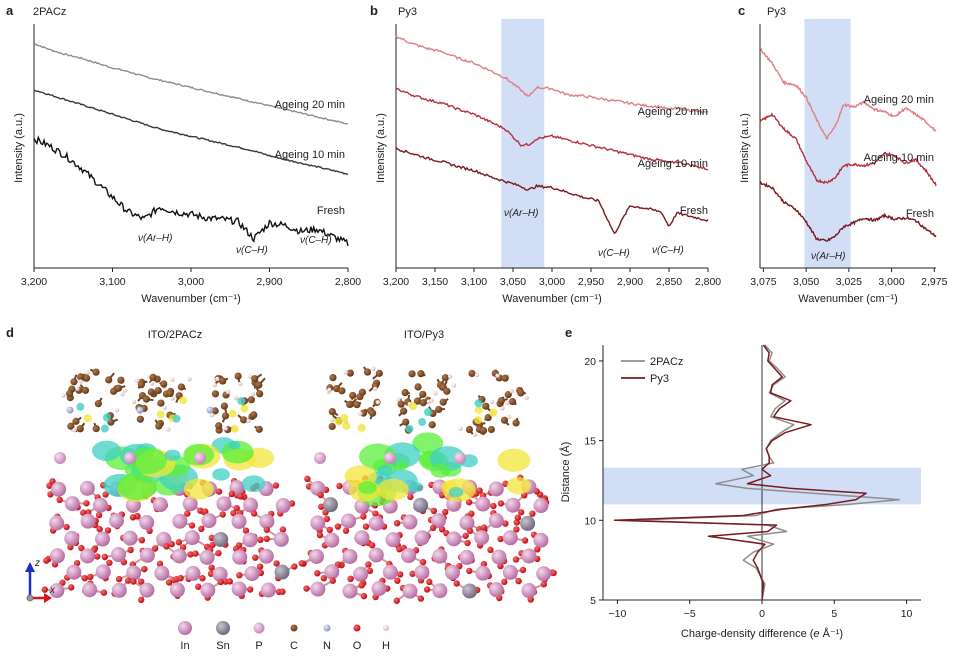 This screenshot has width=955, height=656. What do you see at coordinates (552, 299) in the screenshot?
I see `panel-b-xlabel: Wavenumber (cm⁻¹)` at bounding box center [552, 299].